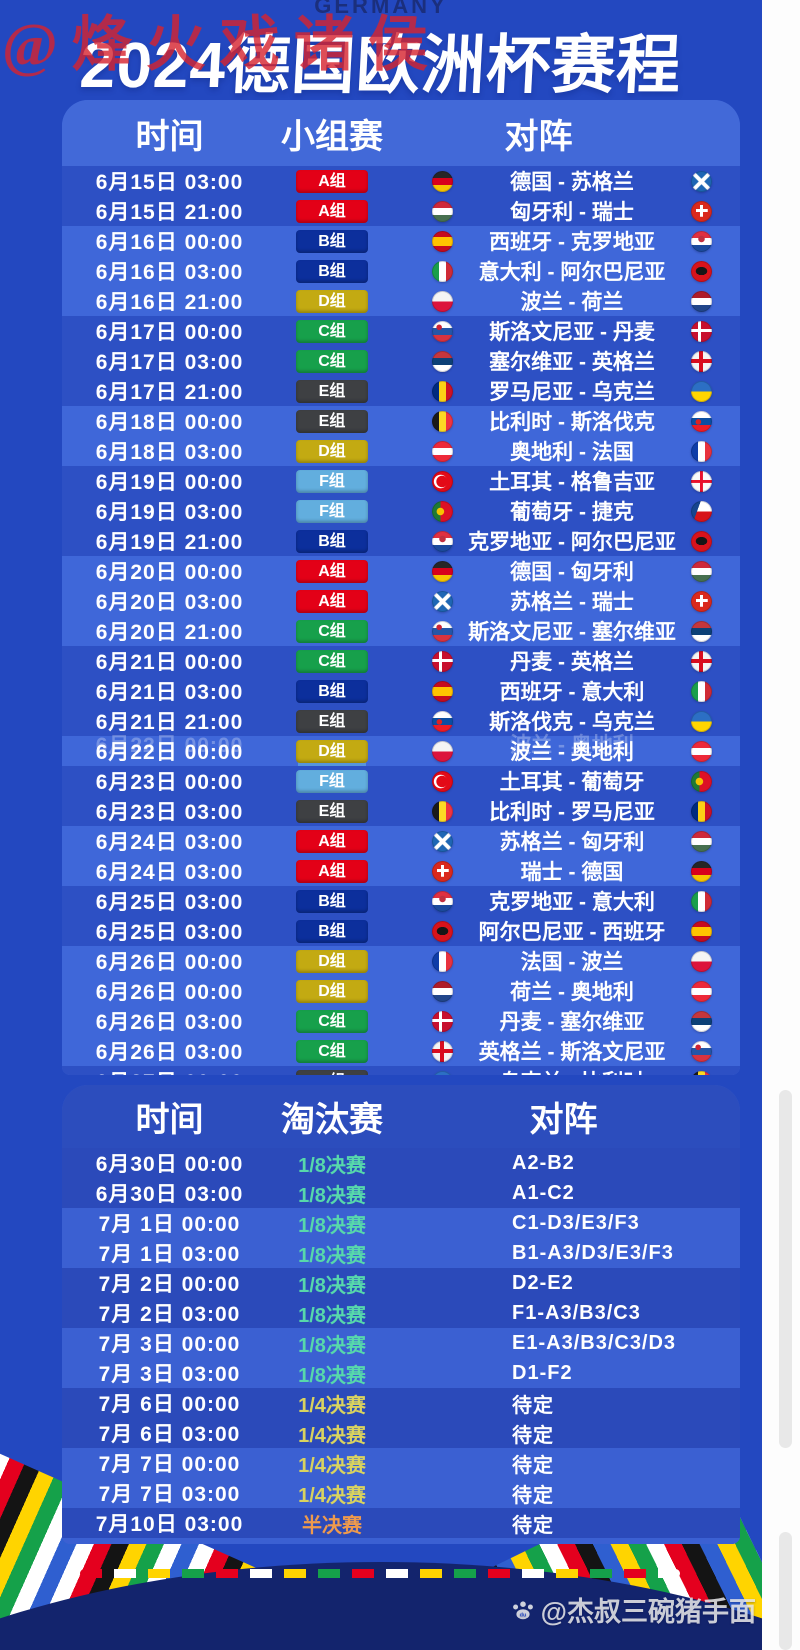  Describe the element at coordinates (401, 841) in the screenshot. I see `table-row: 6月24日 03:00 A组 苏格兰 - 匈牙利` at that location.